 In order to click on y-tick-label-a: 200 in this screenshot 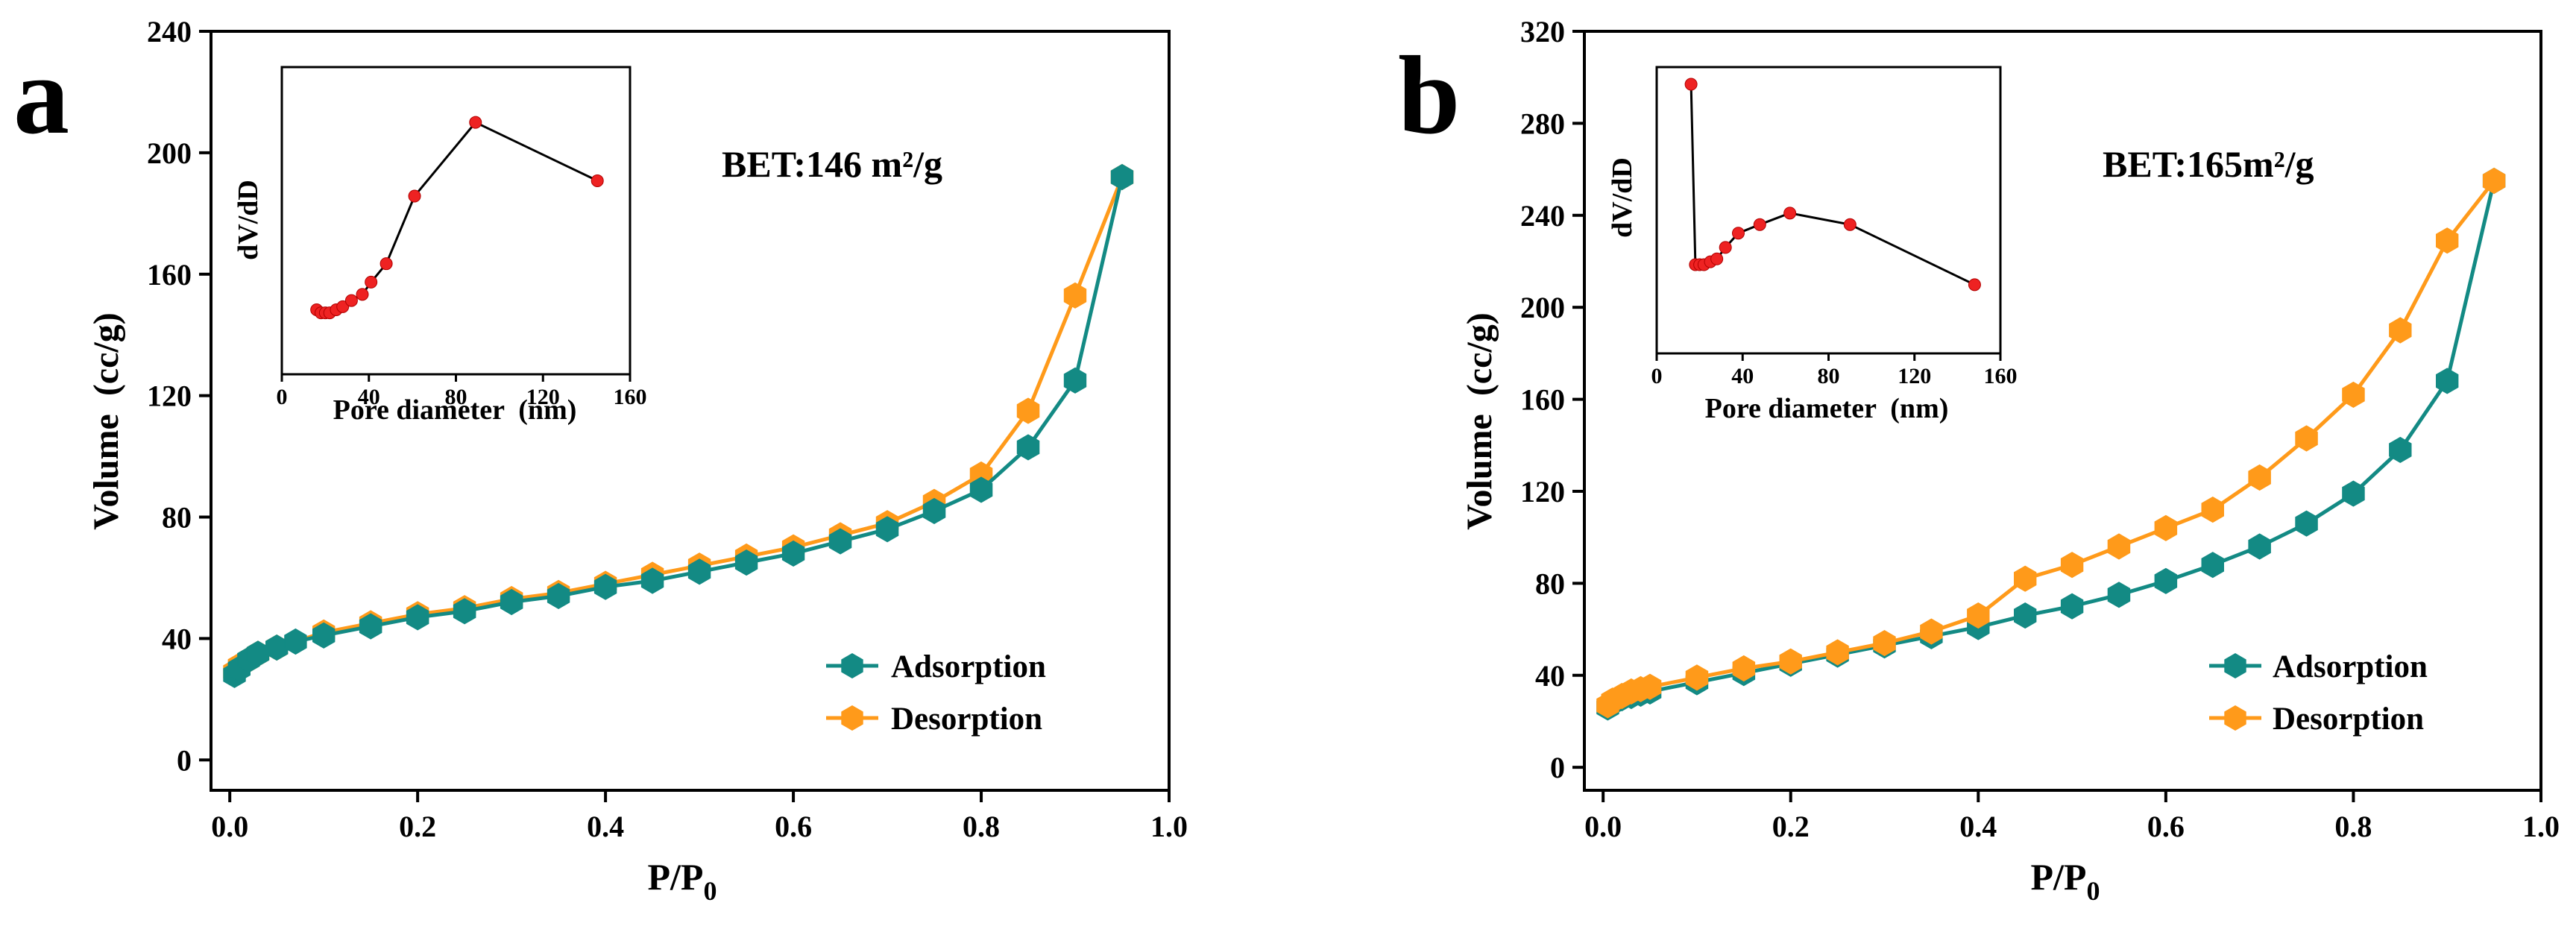, I will do `click(169, 153)`.